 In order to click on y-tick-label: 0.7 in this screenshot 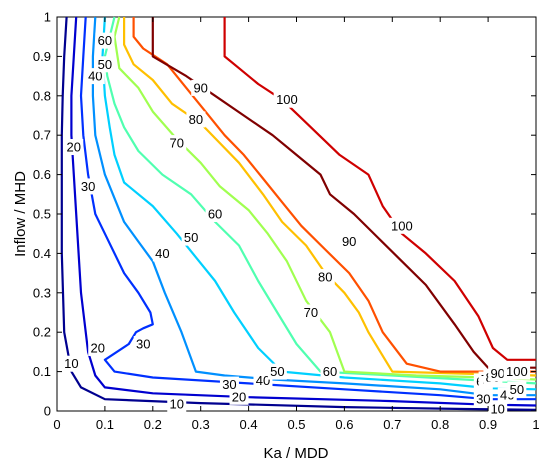, I will do `click(42, 135)`.